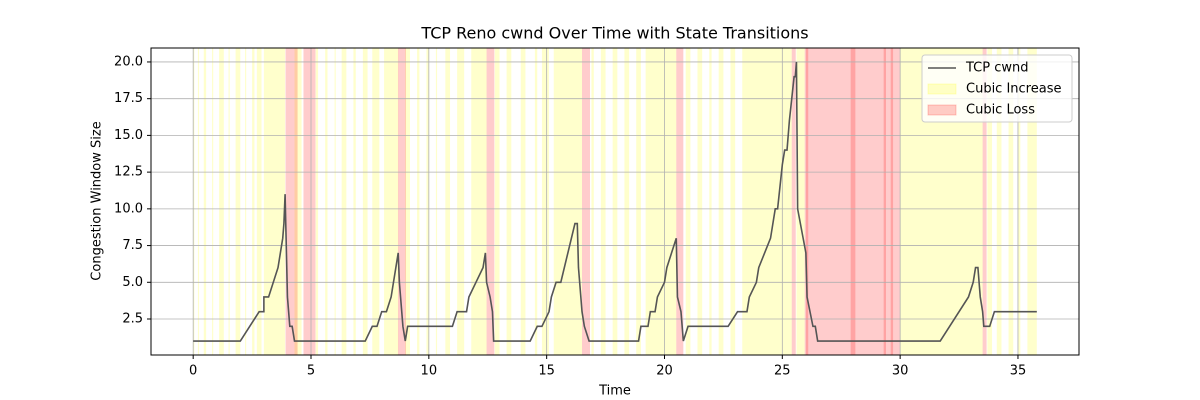 The image size is (1200, 400). I want to click on y-tick-label: 2.5, so click(132, 319).